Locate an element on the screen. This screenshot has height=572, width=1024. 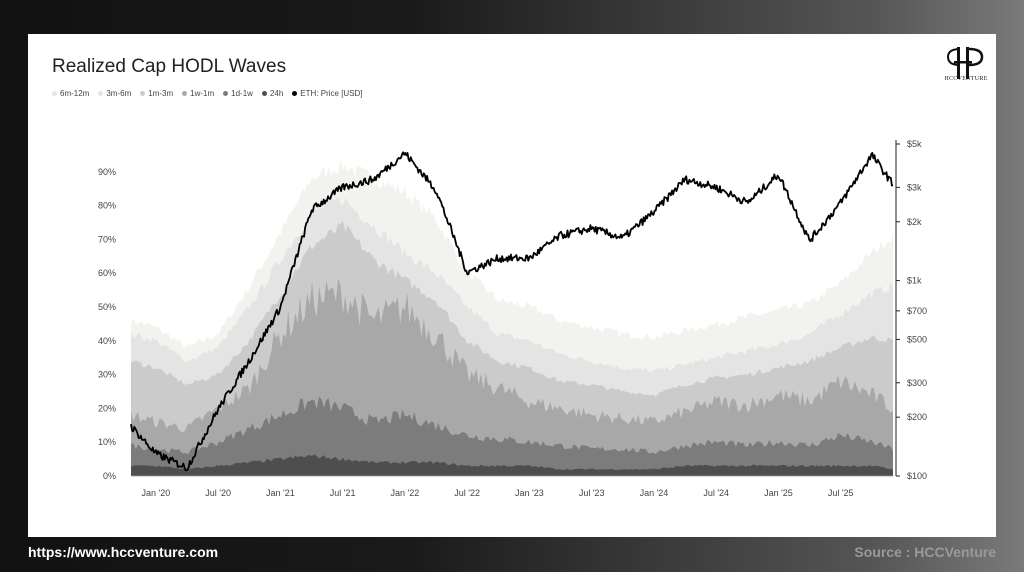
x-tick-label: Jul '25 is located at coordinates (841, 493).